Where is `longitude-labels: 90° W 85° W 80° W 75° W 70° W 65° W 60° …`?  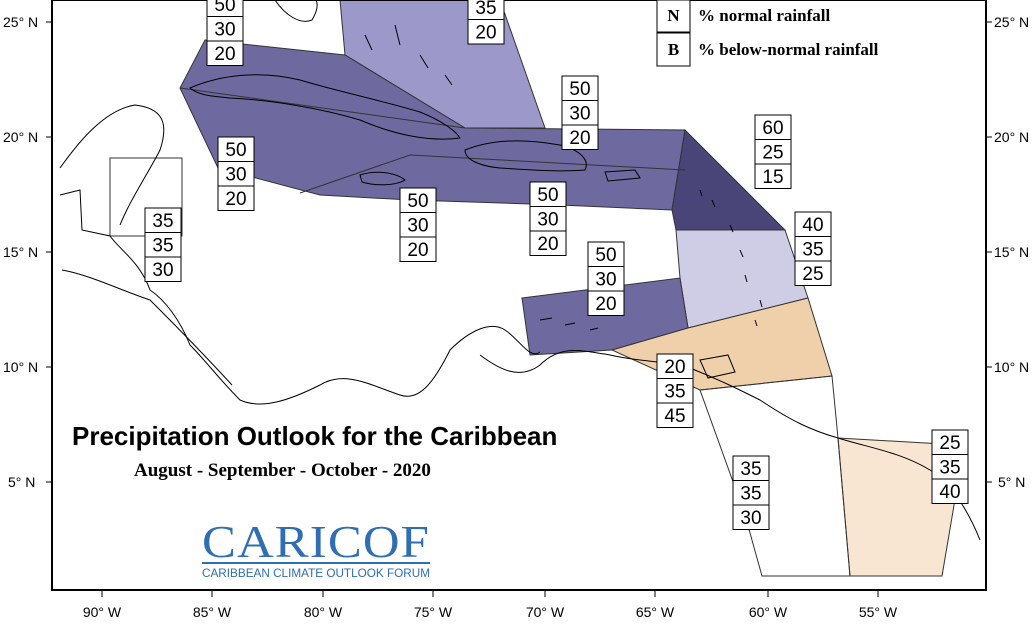 longitude-labels: 90° W 85° W 80° W 75° W 70° W 65° W 60° … is located at coordinates (490, 612).